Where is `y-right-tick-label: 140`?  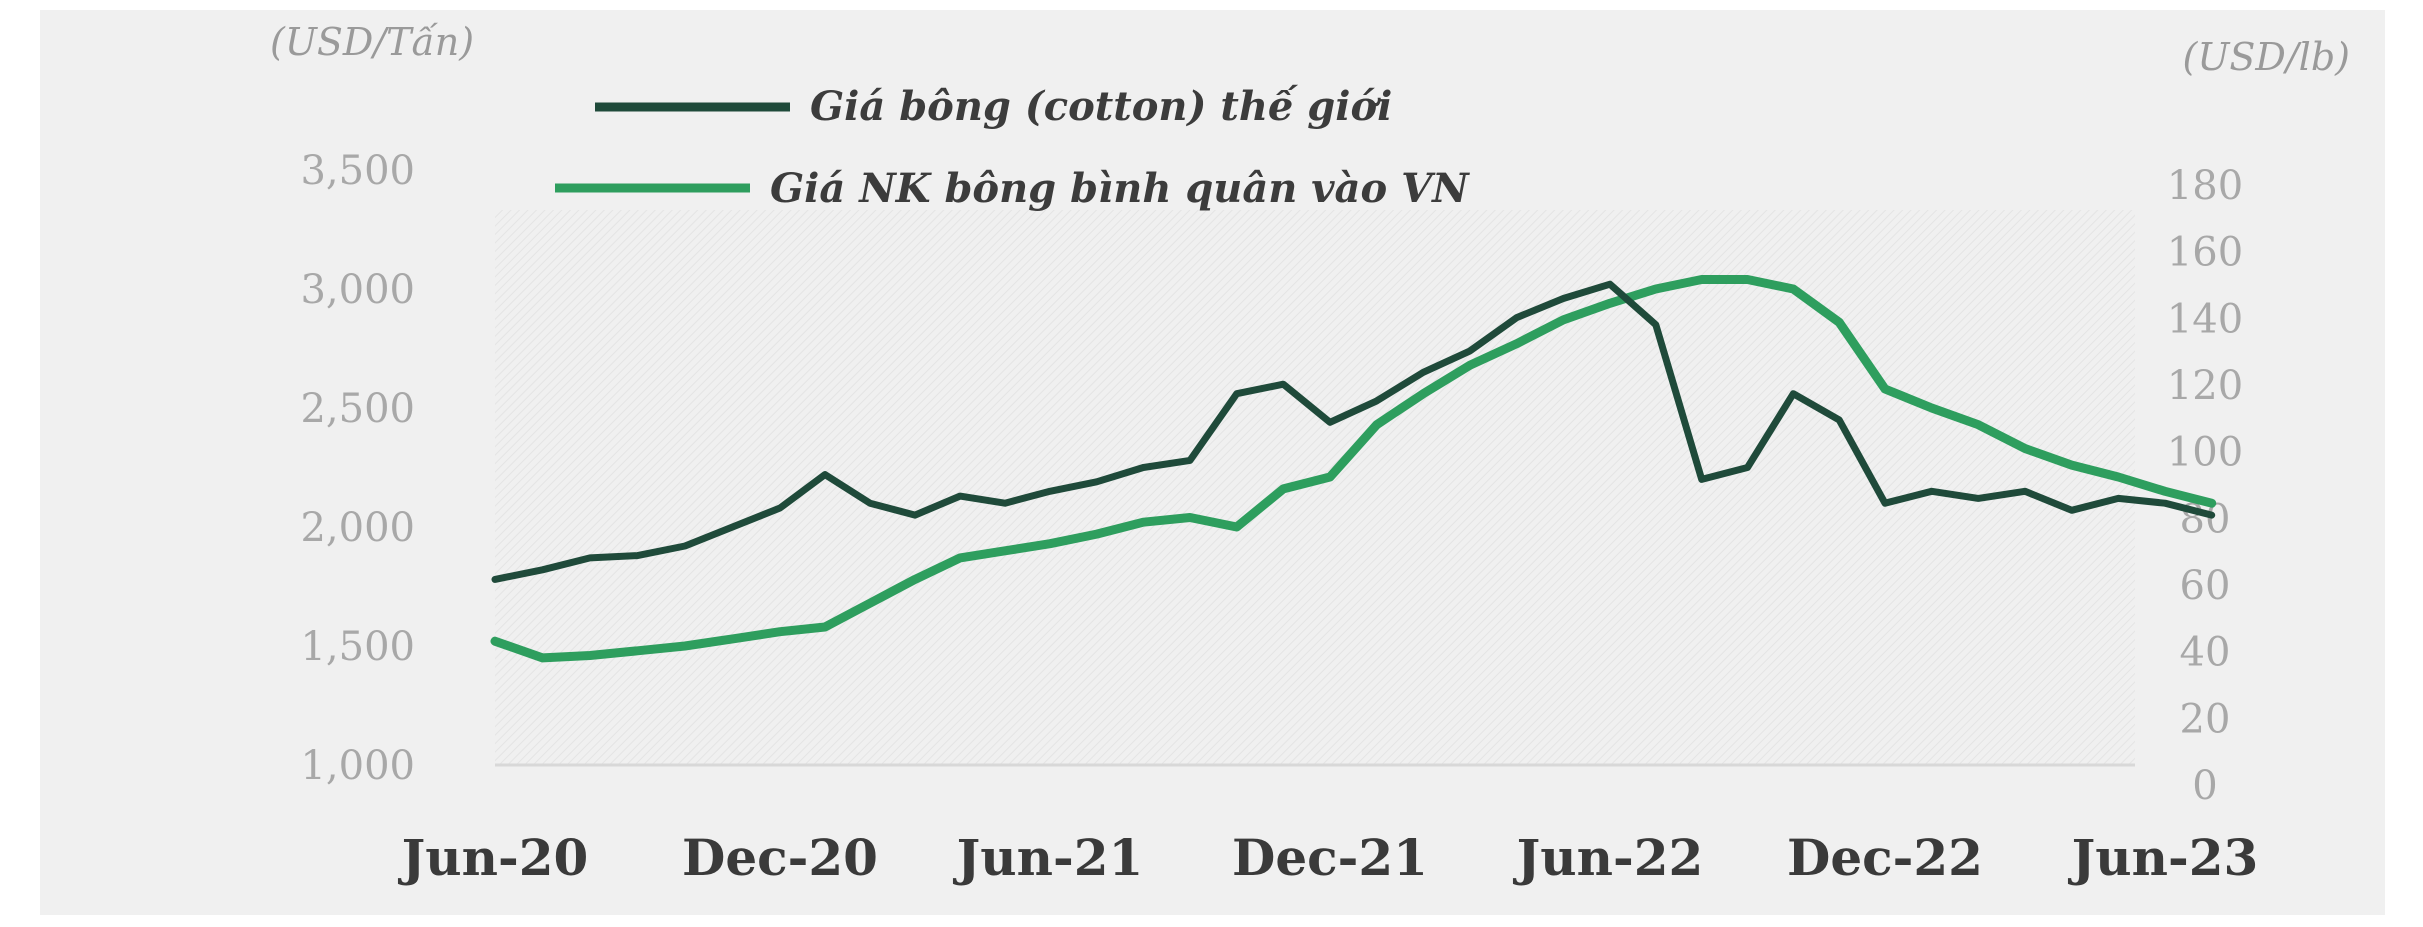 y-right-tick-label: 140 is located at coordinates (2205, 319).